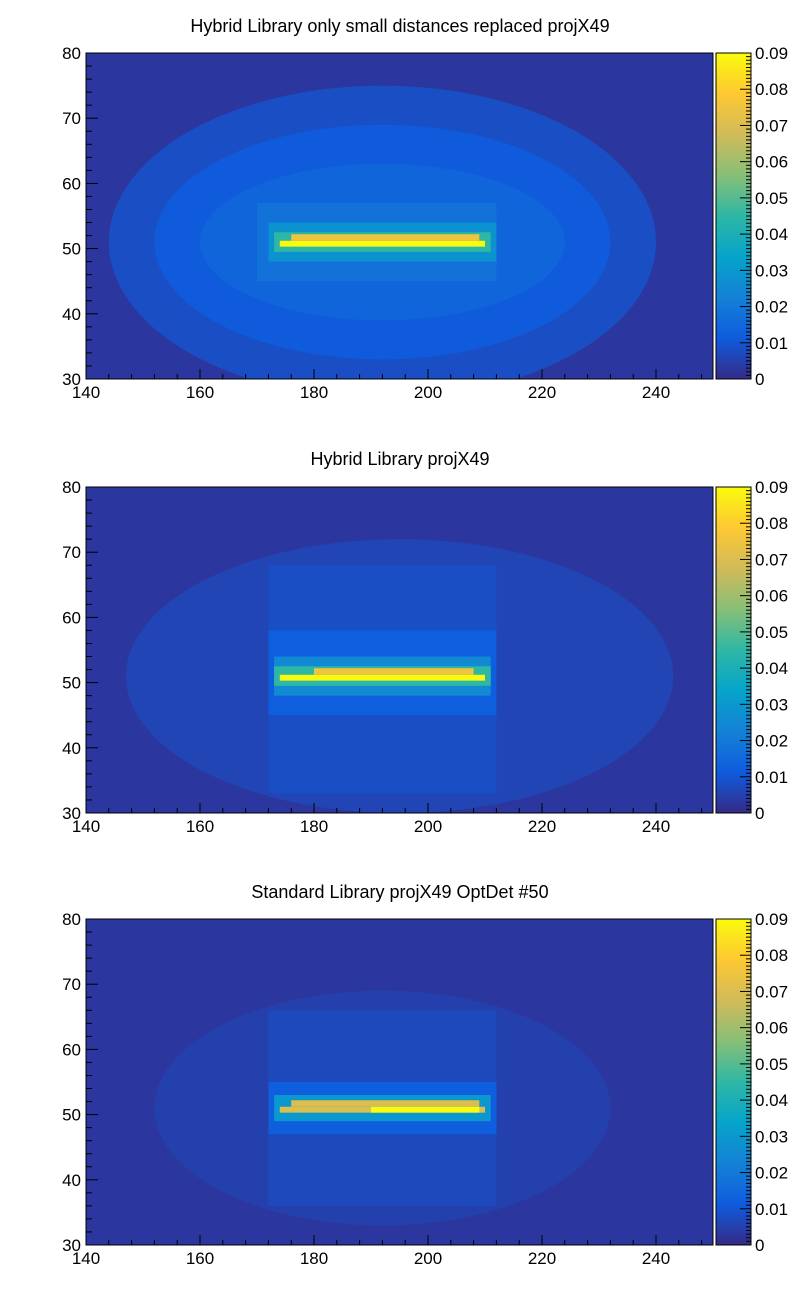 This screenshot has width=800, height=1300. What do you see at coordinates (399, 892) in the screenshot?
I see `chart-title: Standard Library projX49 OptDet #50` at bounding box center [399, 892].